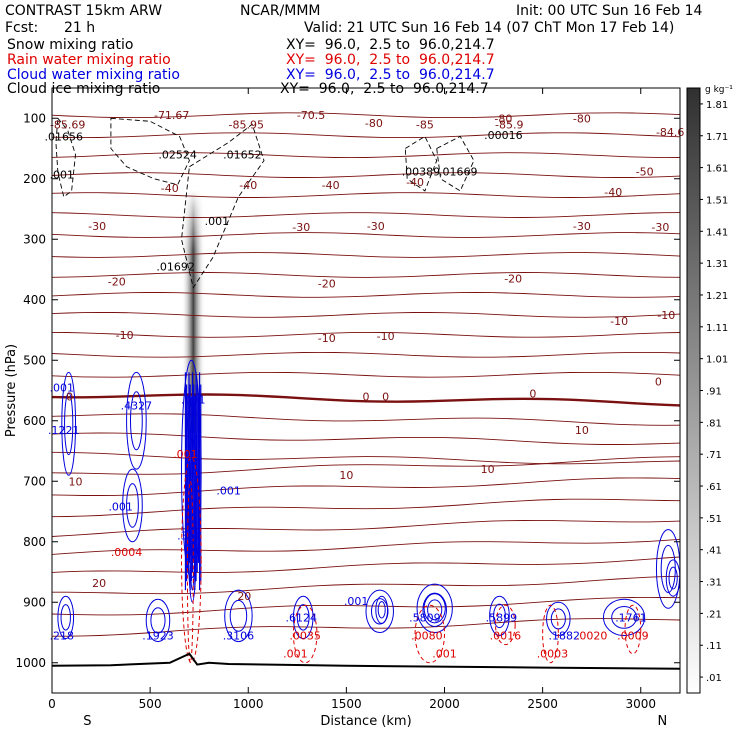  What do you see at coordinates (246, 124) in the screenshot?
I see `isotherm-label: -85.95` at bounding box center [246, 124].